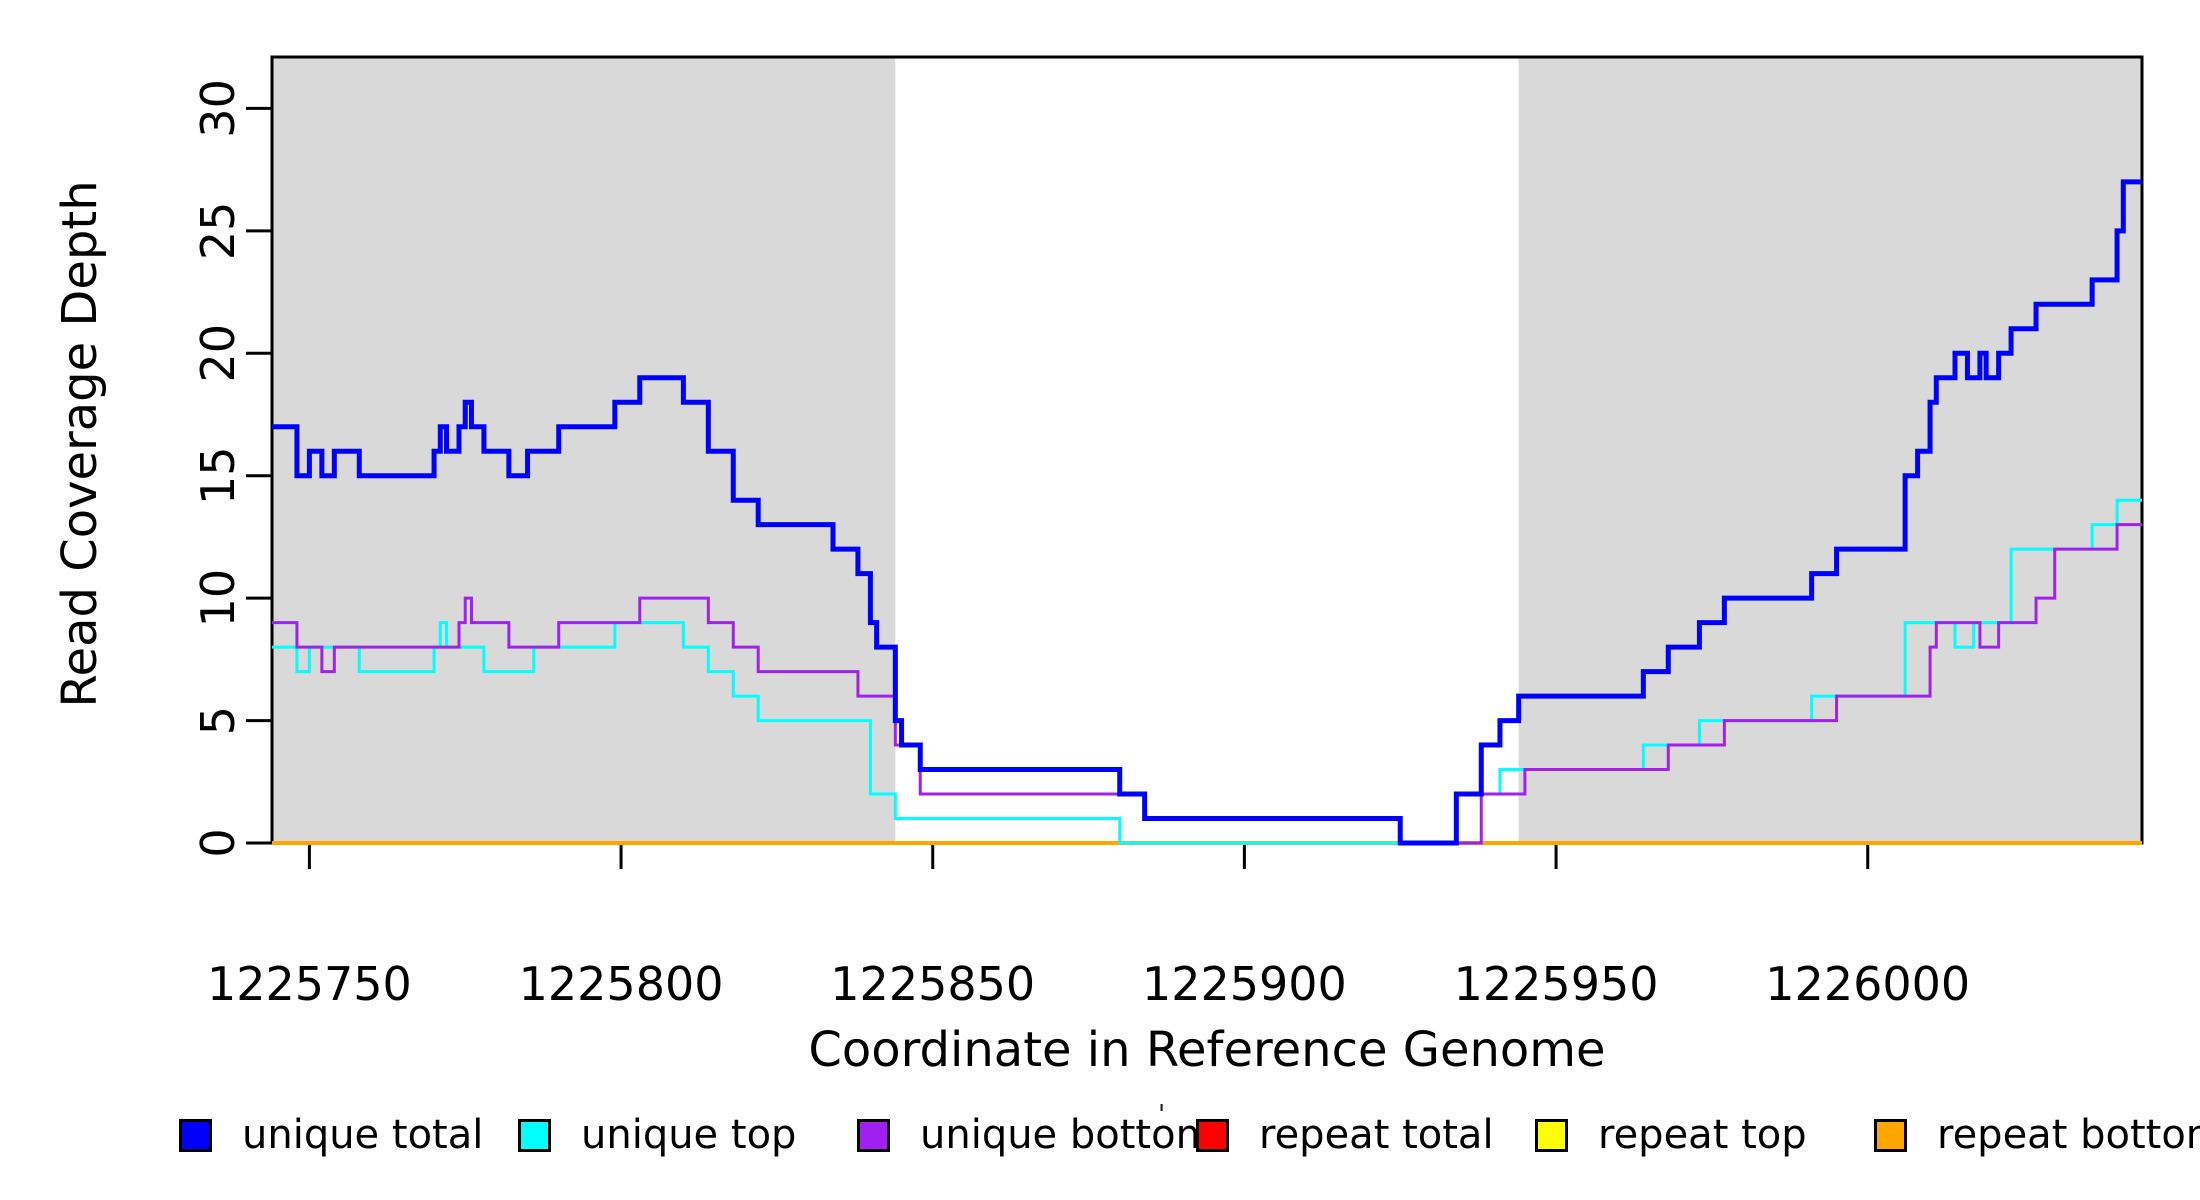 This screenshot has height=1200, width=2200. I want to click on y-tick-label: 30, so click(218, 108).